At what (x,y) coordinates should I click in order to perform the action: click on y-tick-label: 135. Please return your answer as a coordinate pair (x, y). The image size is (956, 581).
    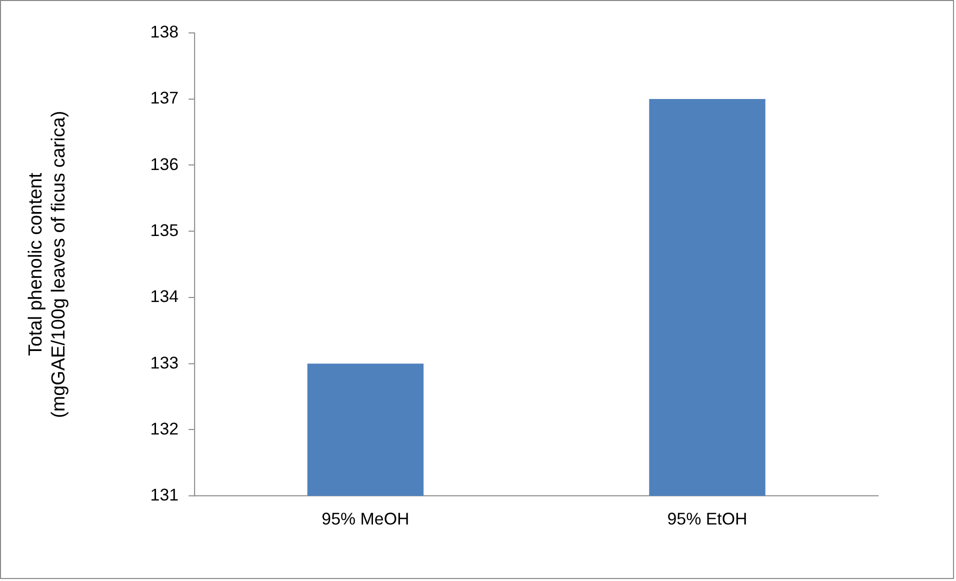
    Looking at the image, I should click on (164, 230).